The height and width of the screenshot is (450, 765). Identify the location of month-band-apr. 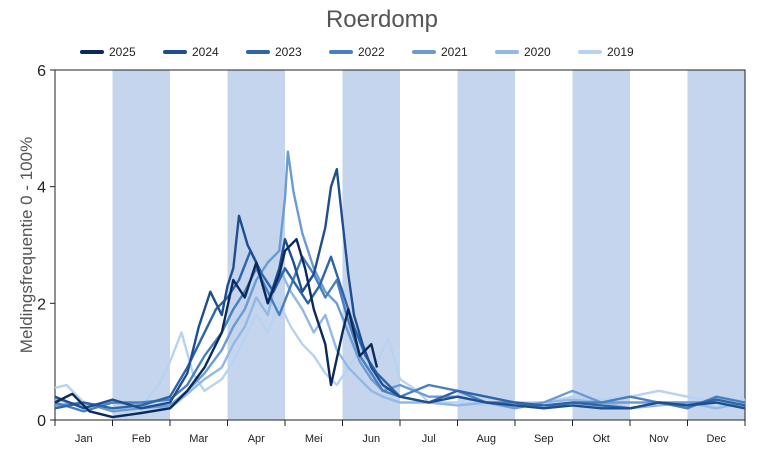
(256, 245).